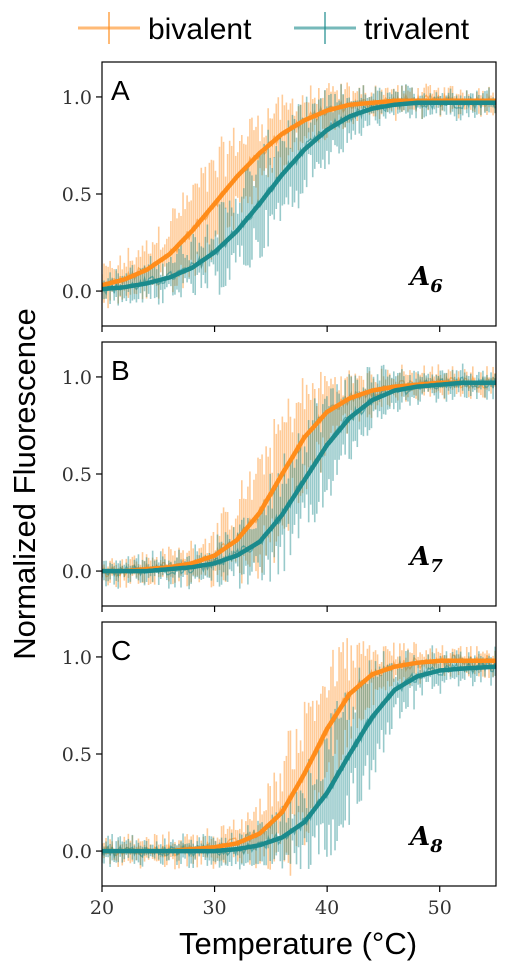  Describe the element at coordinates (214, 908) in the screenshot. I see `x-tick-label: 30` at that location.